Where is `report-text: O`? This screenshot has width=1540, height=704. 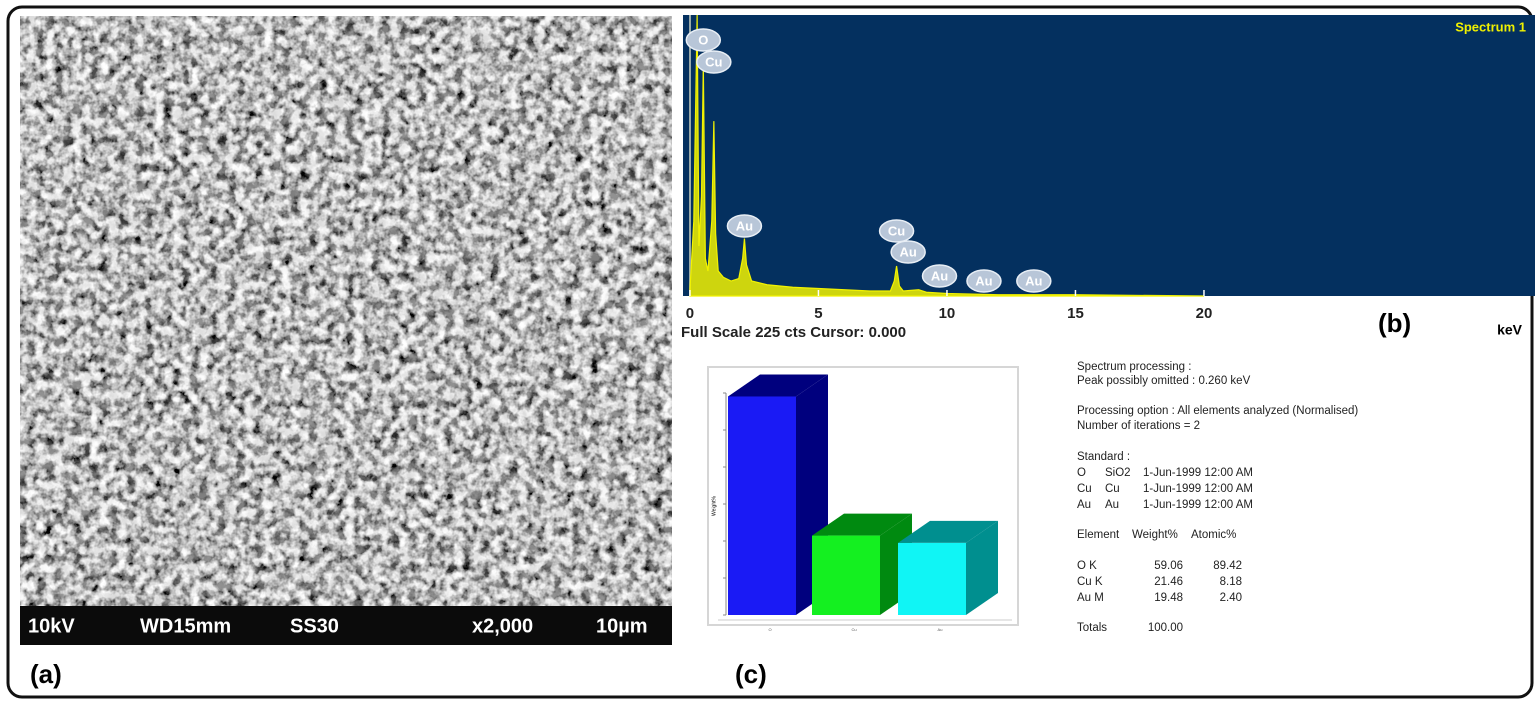 report-text: O is located at coordinates (1081, 473).